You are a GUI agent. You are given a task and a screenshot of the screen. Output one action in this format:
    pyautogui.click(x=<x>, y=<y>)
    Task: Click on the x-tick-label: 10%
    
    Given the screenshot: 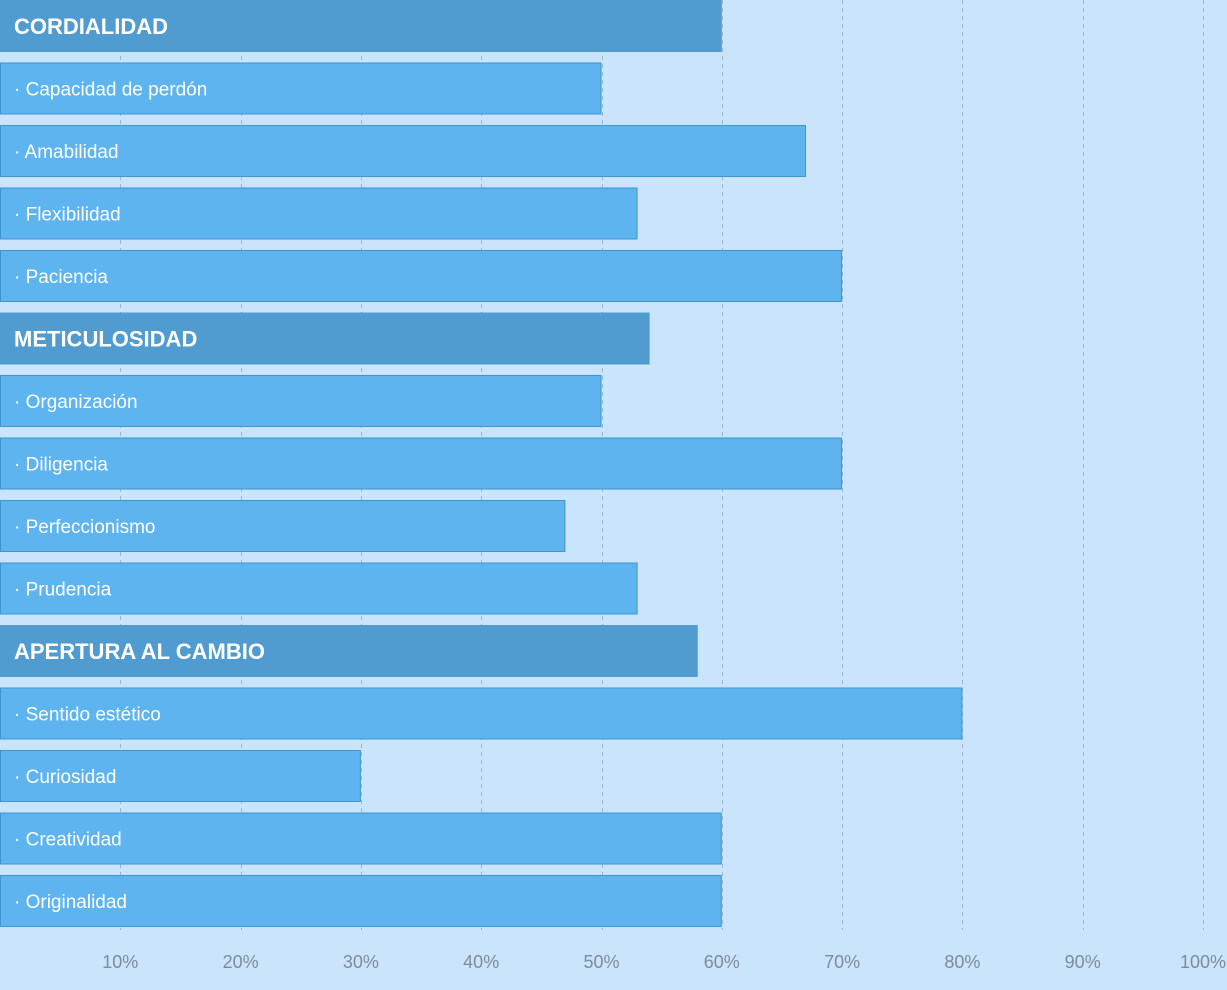 What is the action you would take?
    pyautogui.click(x=120, y=962)
    